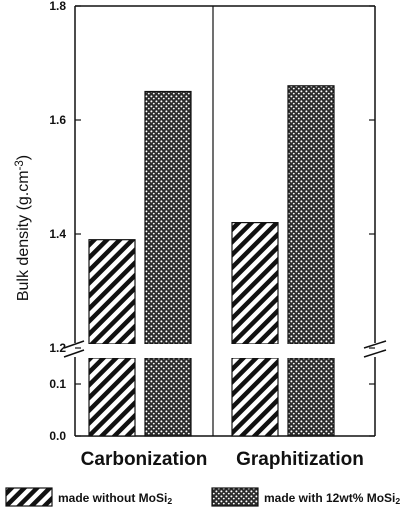 This screenshot has height=513, width=408. Describe the element at coordinates (57, 348) in the screenshot. I see `y-tick-label: 1.2` at that location.